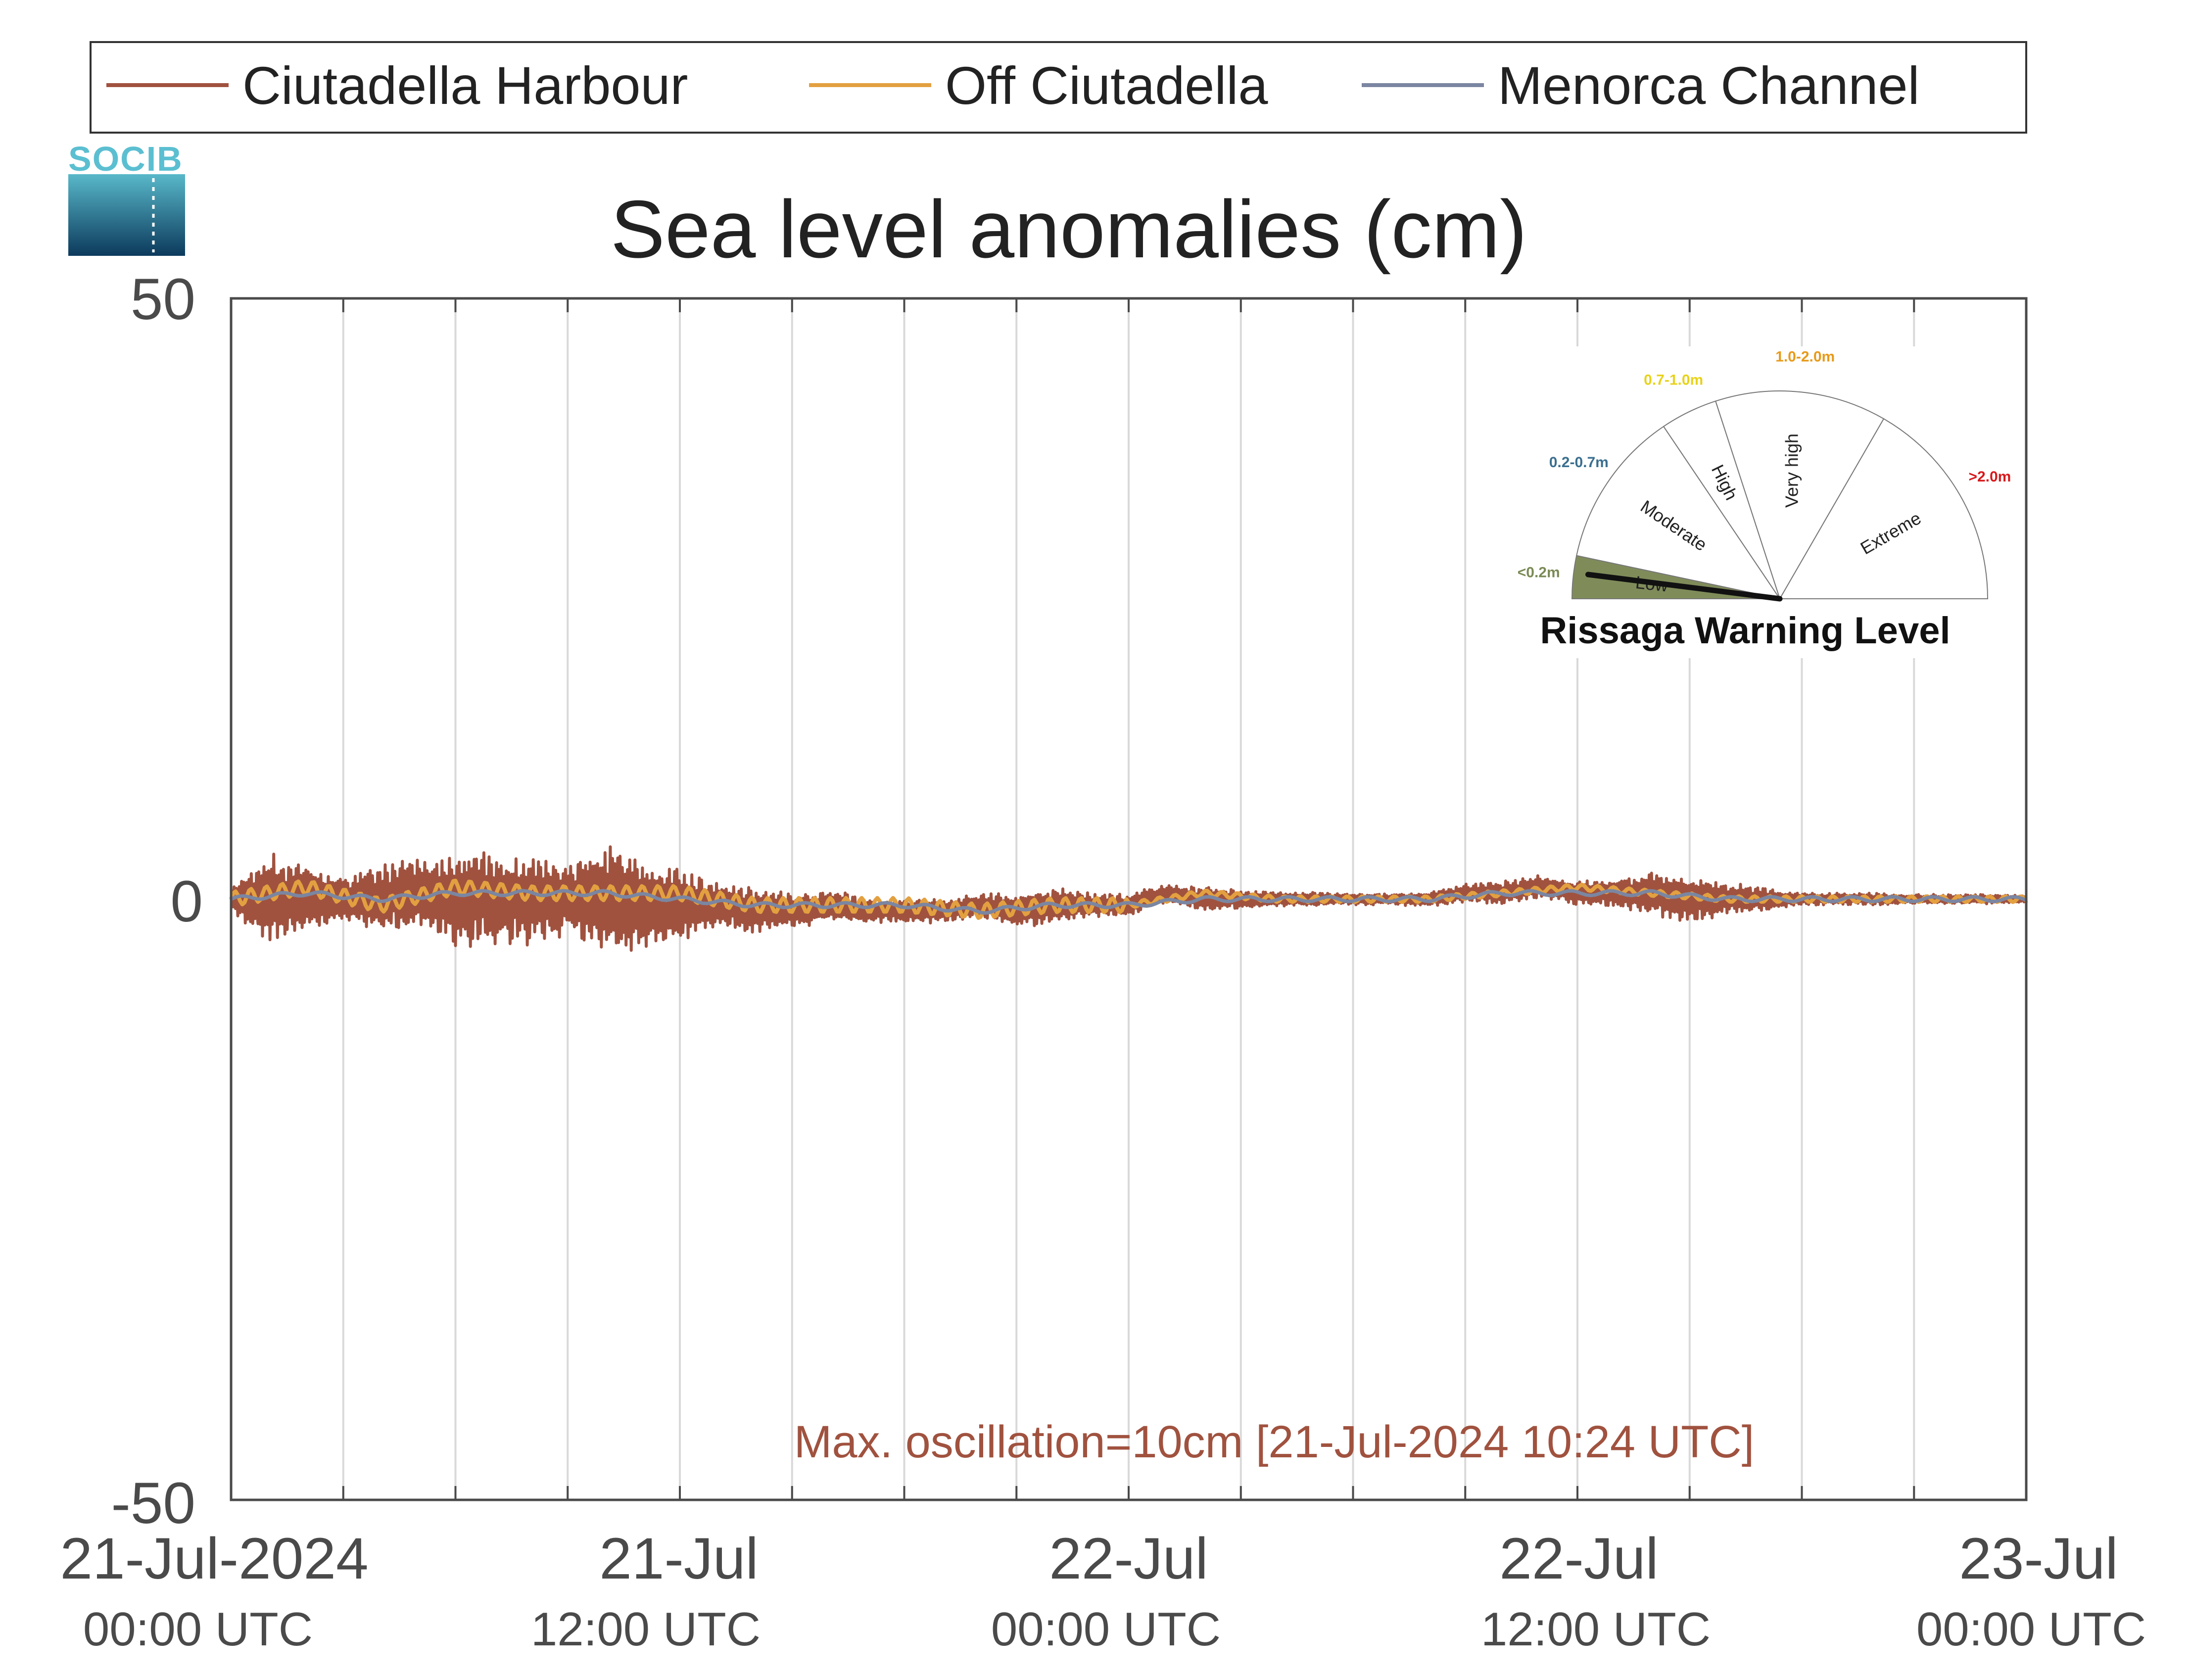 The height and width of the screenshot is (1680, 2191). What do you see at coordinates (1745, 631) in the screenshot?
I see `gauge-title: Rissaga Warning Level` at bounding box center [1745, 631].